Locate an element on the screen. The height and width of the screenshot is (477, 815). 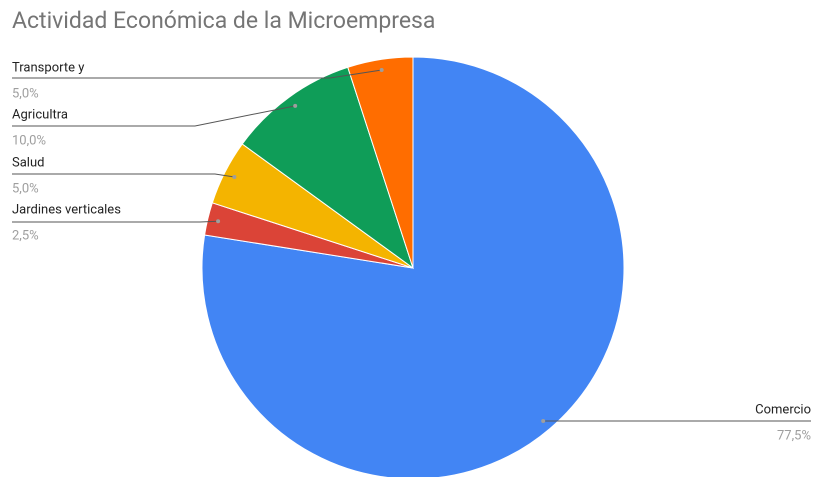
value-label: 77,5% is located at coordinates (794, 435).